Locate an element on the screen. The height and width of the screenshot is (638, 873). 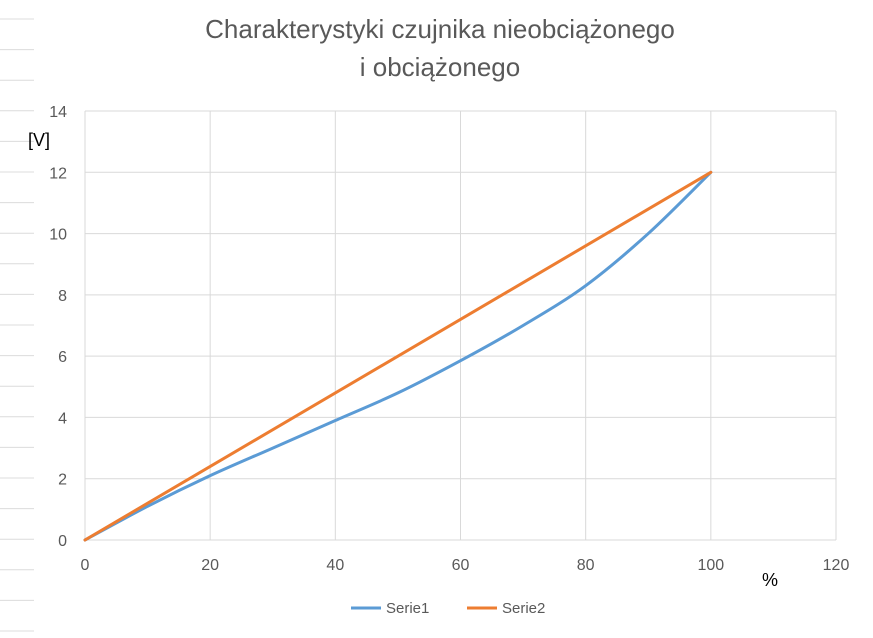
x-axis-ticks: 0 20 40 60 80 100 120 is located at coordinates (465, 565).